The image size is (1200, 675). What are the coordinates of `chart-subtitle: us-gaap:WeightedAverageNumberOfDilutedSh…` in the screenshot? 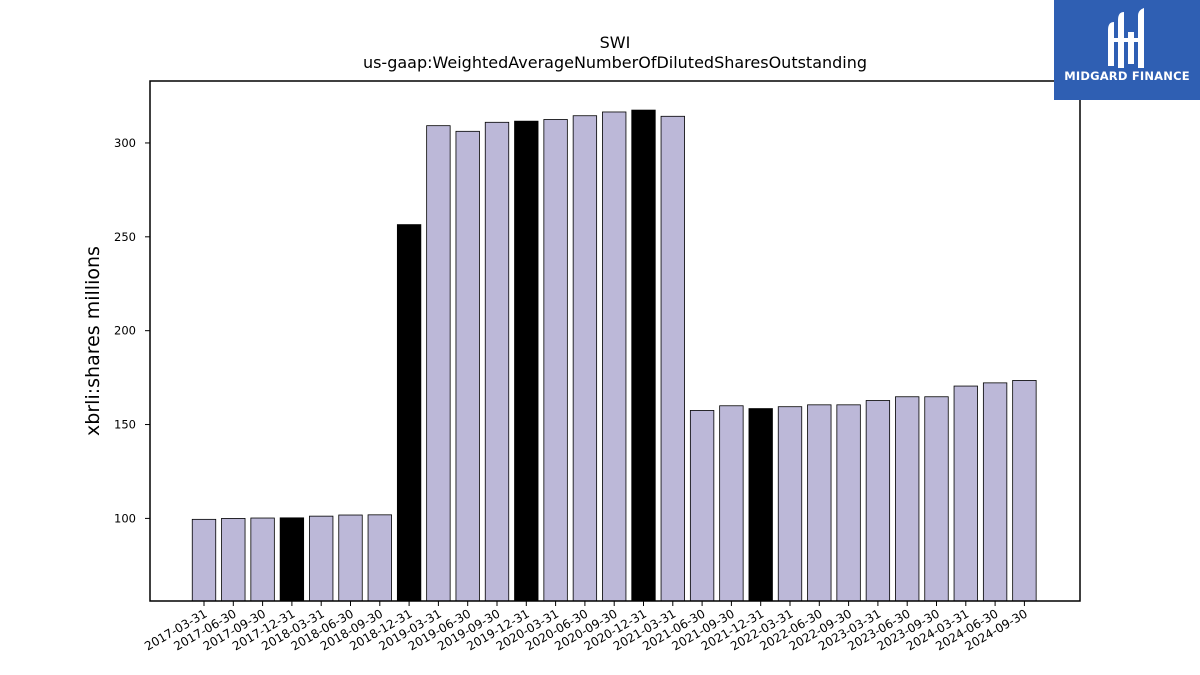 It's located at (615, 62).